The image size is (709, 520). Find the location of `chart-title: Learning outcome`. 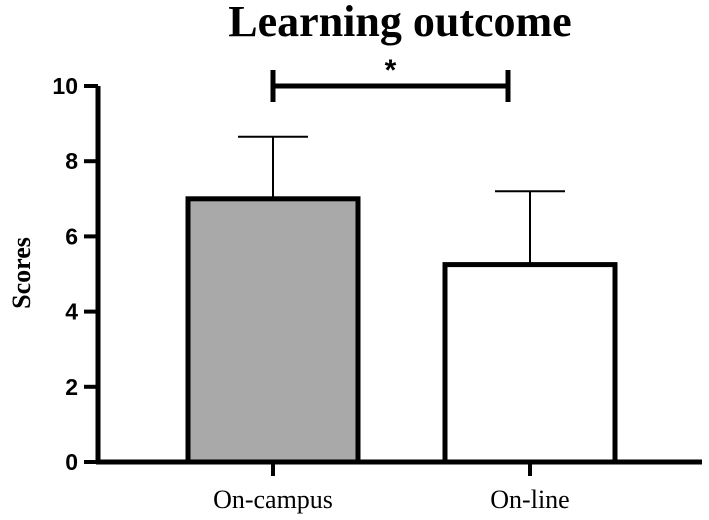

chart-title: Learning outcome is located at coordinates (399, 23).